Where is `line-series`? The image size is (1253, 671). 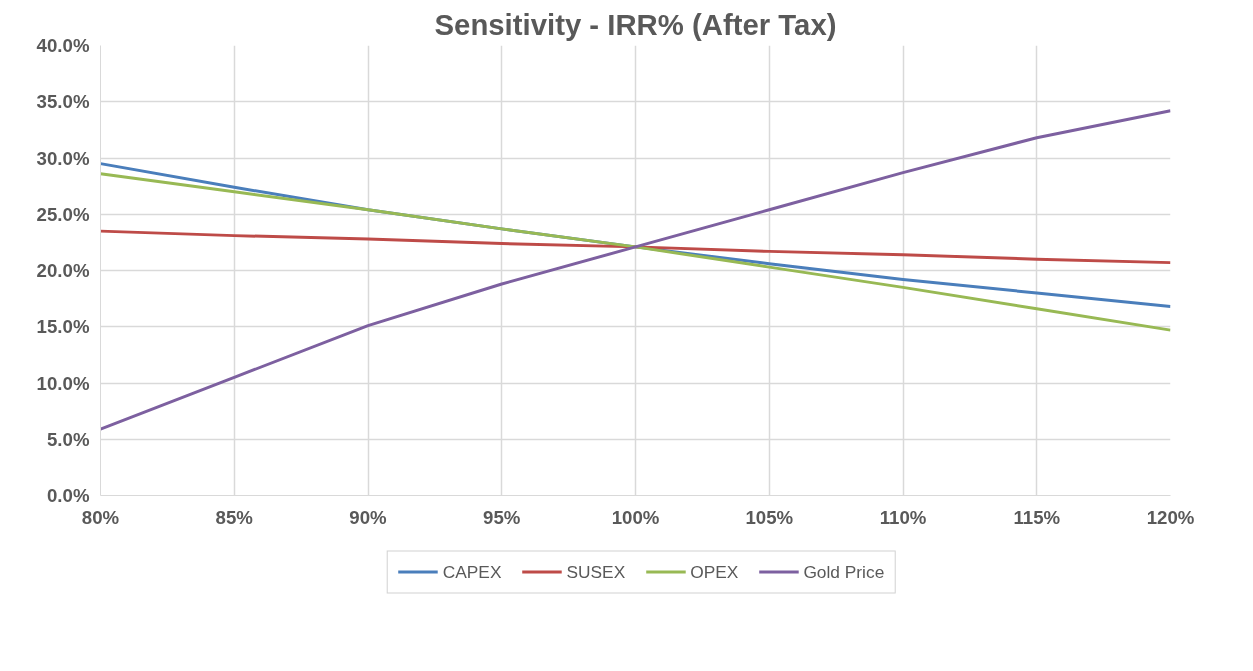
line-series is located at coordinates (635, 247).